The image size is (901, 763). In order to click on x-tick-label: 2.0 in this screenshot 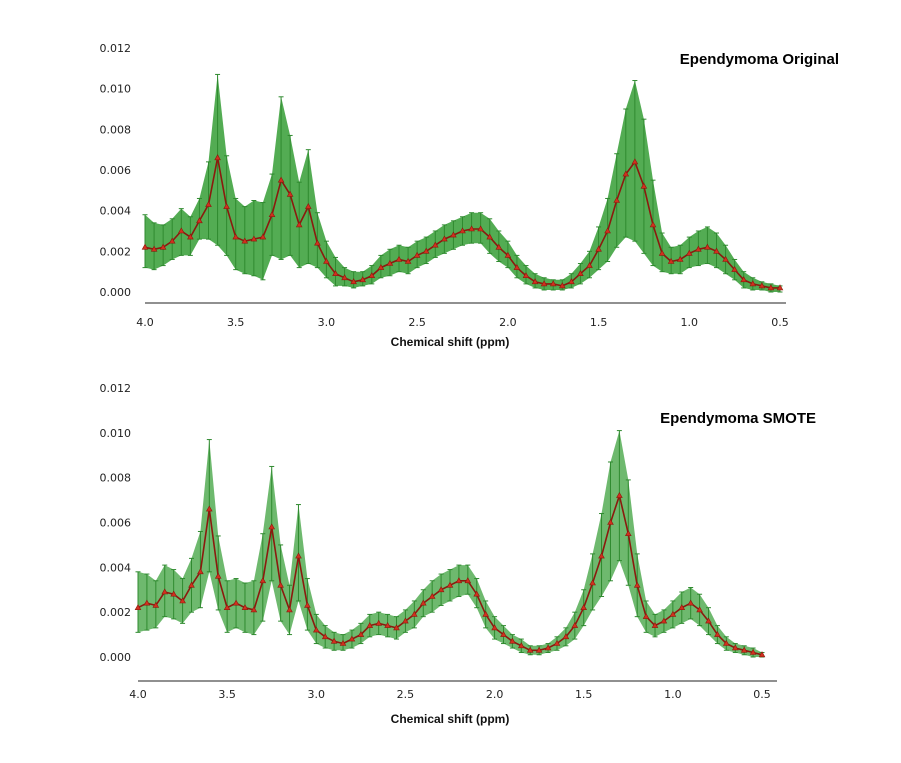, I will do `click(508, 322)`.